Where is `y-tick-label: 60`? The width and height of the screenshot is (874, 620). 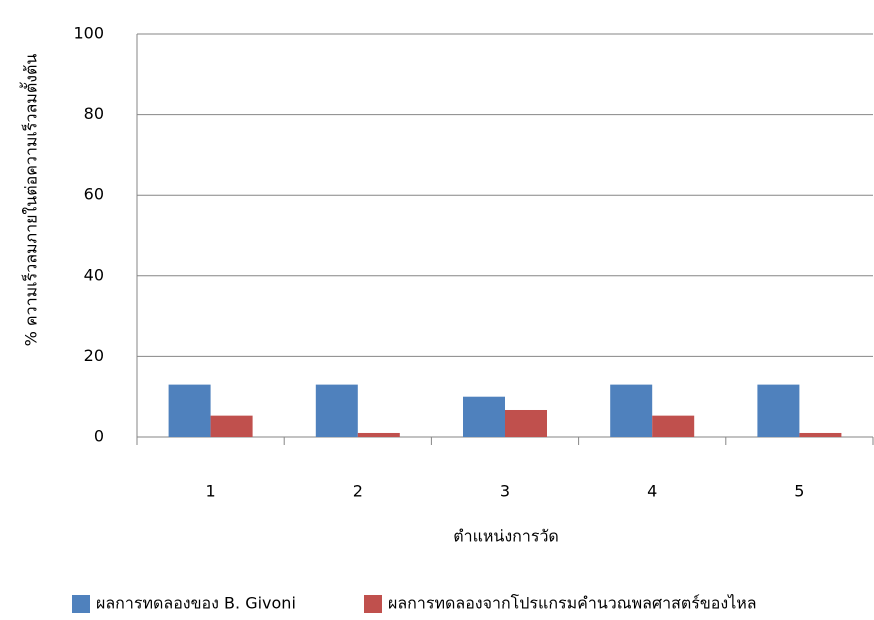
y-tick-label: 60 is located at coordinates (94, 194).